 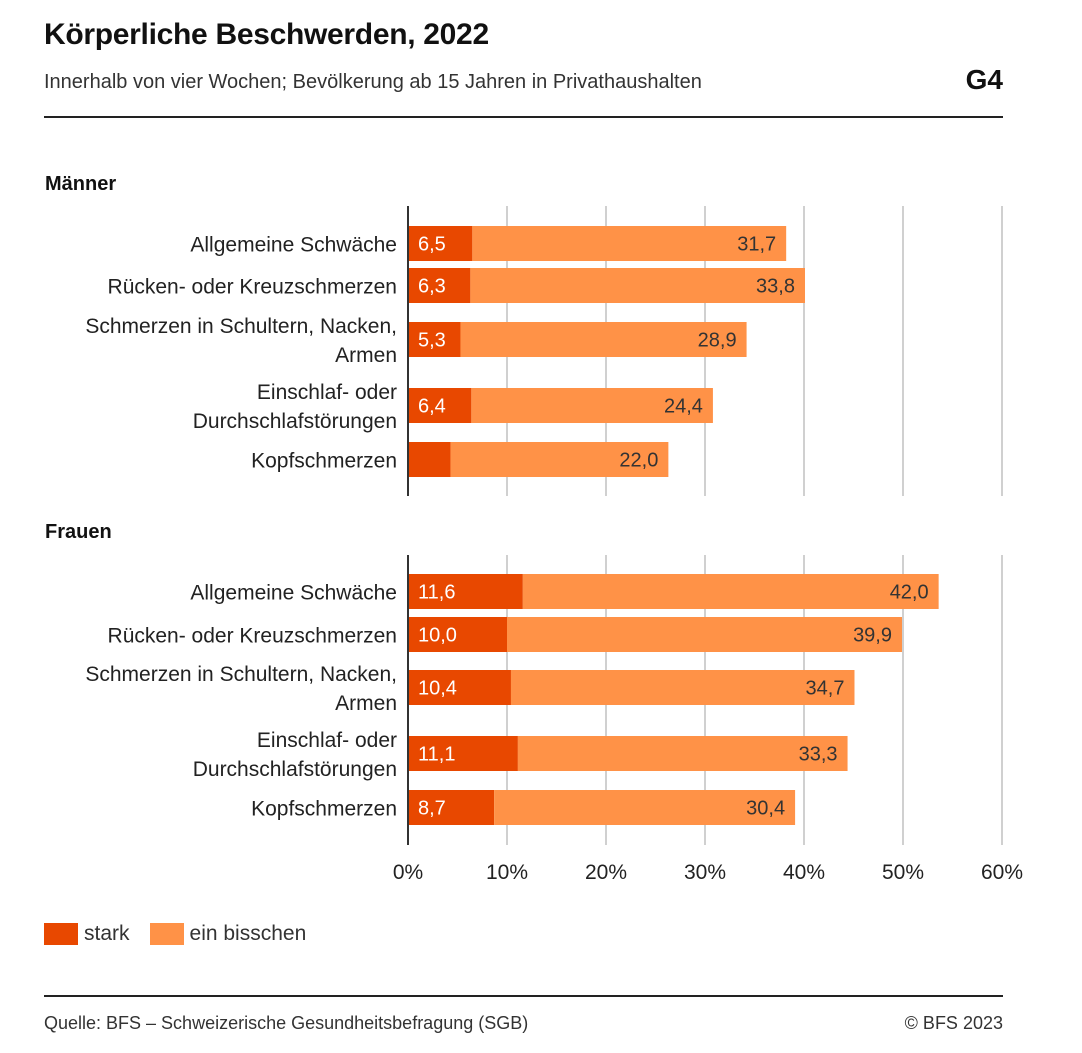 What do you see at coordinates (804, 872) in the screenshot?
I see `x-tick-label: 40%` at bounding box center [804, 872].